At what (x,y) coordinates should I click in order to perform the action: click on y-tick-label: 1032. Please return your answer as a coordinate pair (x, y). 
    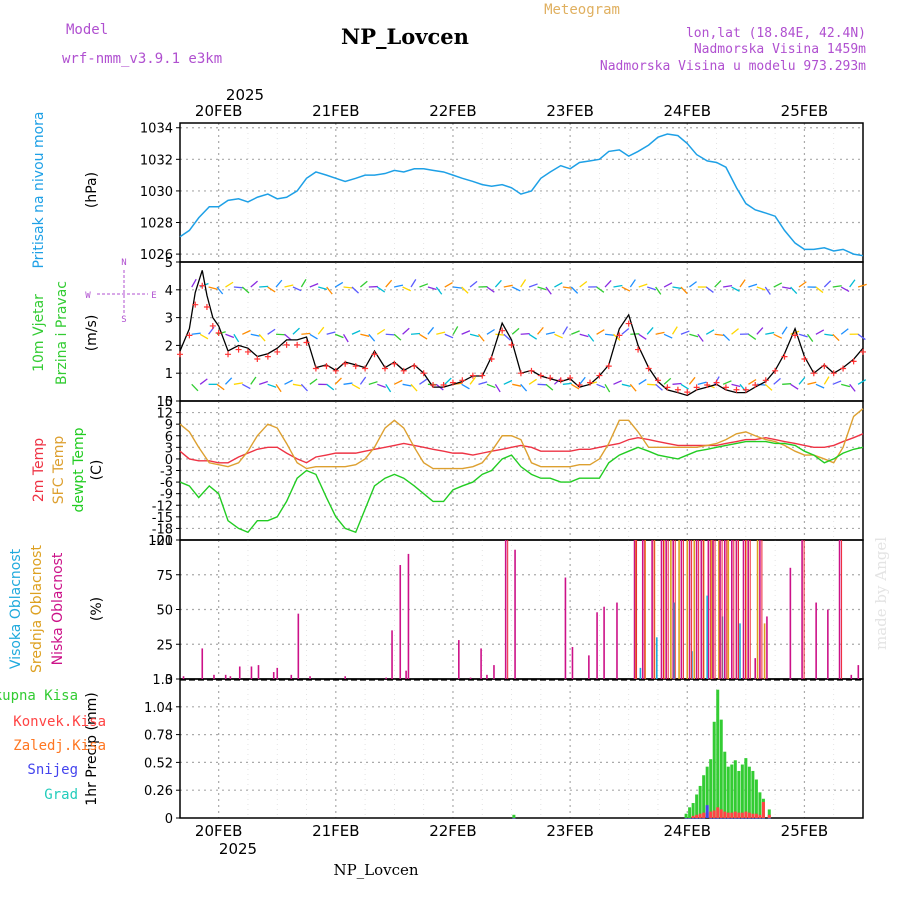
    Looking at the image, I should click on (156, 160).